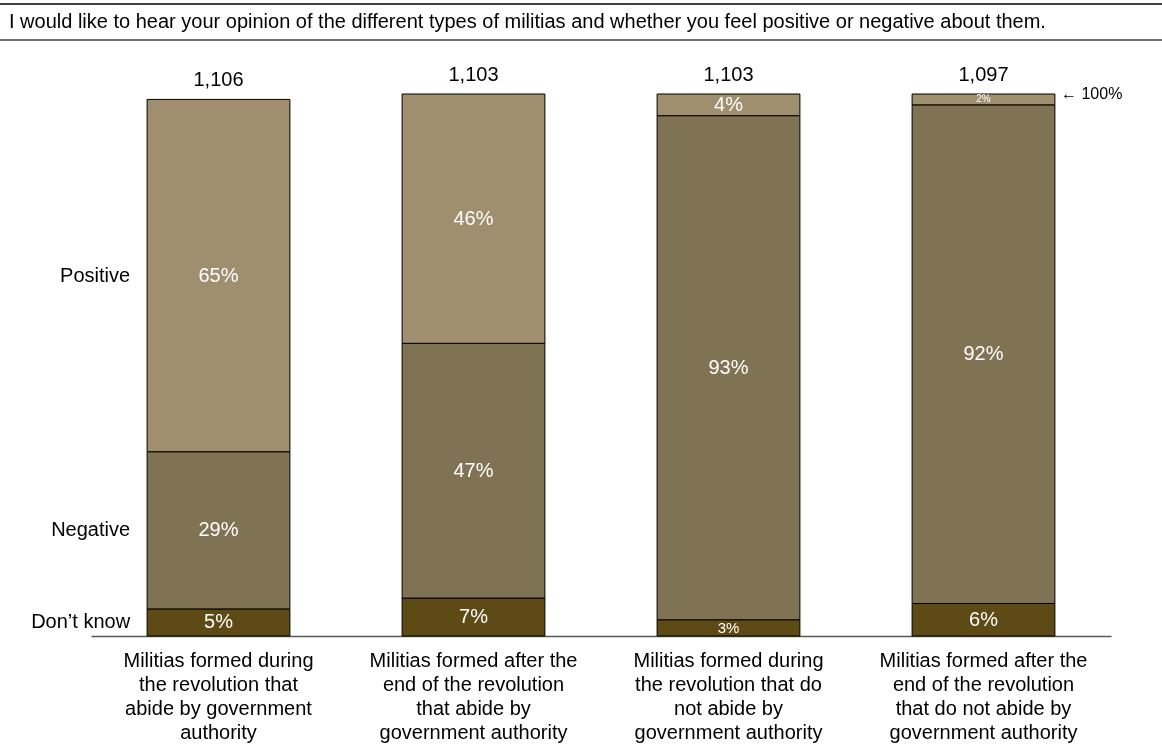 This screenshot has height=756, width=1162. What do you see at coordinates (218, 695) in the screenshot?
I see `x-tick-label: Militias formed during the revolution that abide by government authority` at bounding box center [218, 695].